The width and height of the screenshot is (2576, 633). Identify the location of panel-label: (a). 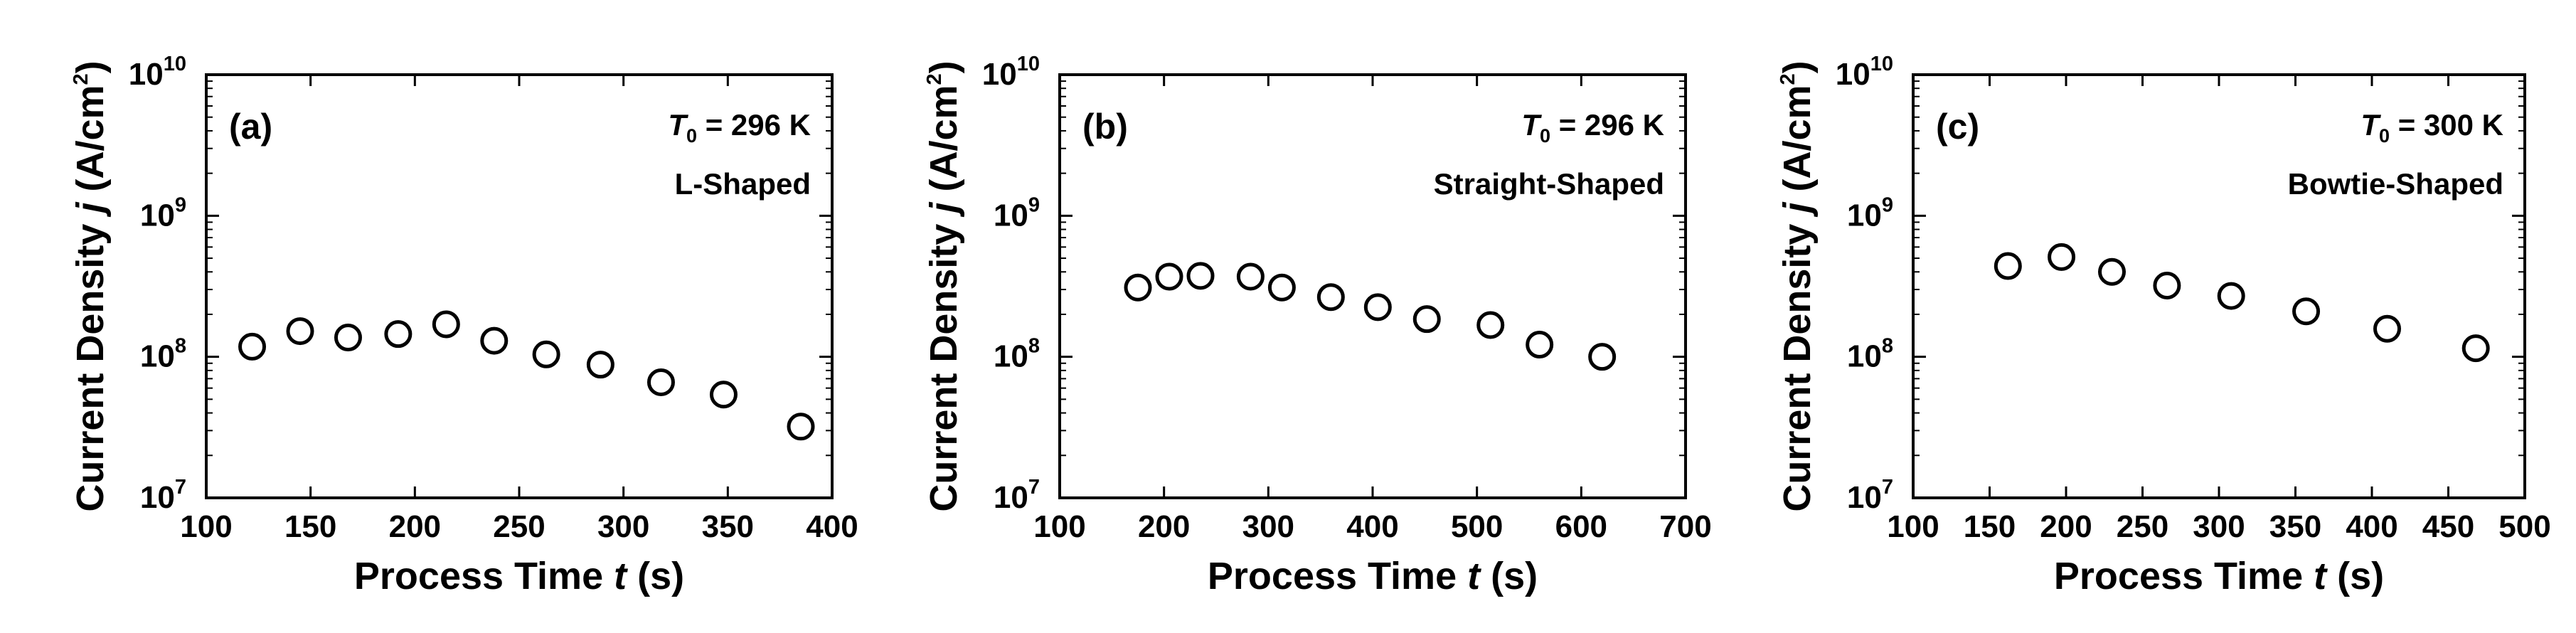
(250, 127).